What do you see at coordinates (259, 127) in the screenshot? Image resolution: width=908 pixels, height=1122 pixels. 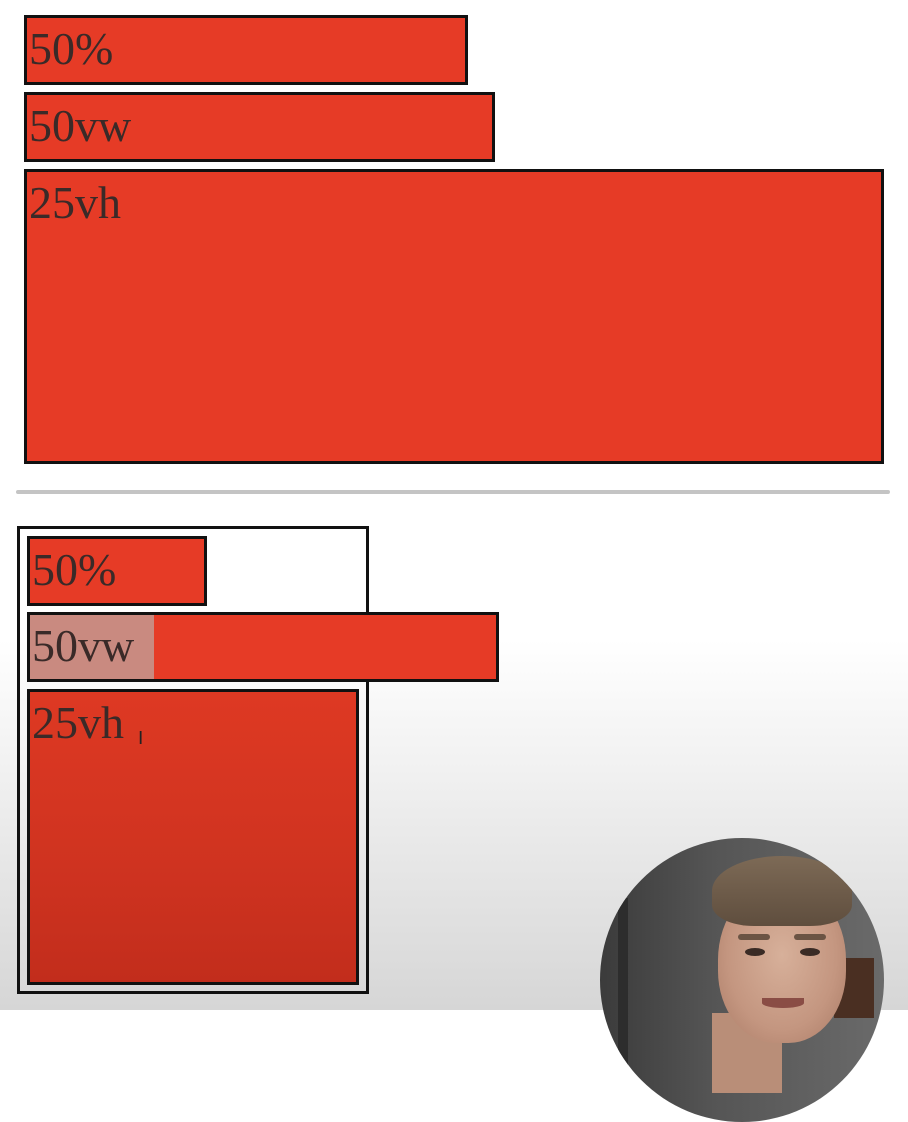 I see `top-box-50-vw: 50vw` at bounding box center [259, 127].